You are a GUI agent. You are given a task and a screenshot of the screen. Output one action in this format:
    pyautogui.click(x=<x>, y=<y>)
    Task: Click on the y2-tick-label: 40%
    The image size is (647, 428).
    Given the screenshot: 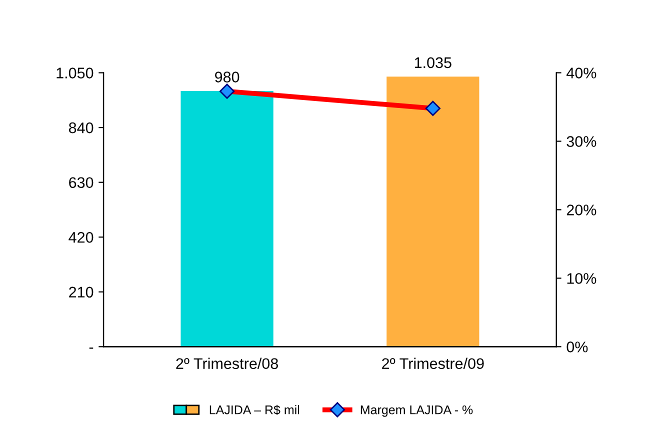 What is the action you would take?
    pyautogui.click(x=581, y=73)
    